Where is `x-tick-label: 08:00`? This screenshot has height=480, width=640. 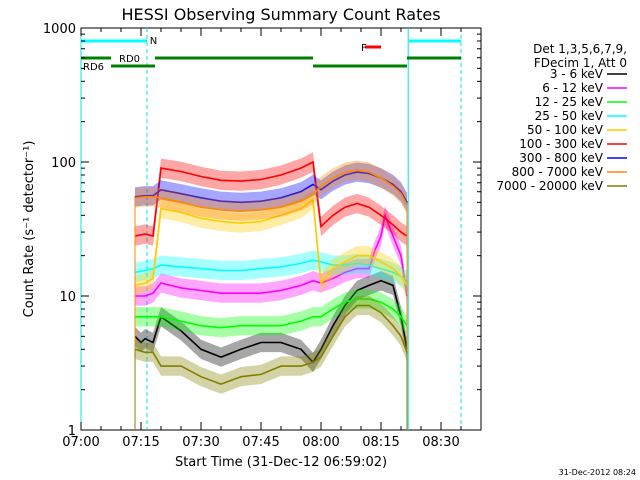
x-tick-label: 08:00 is located at coordinates (320, 442).